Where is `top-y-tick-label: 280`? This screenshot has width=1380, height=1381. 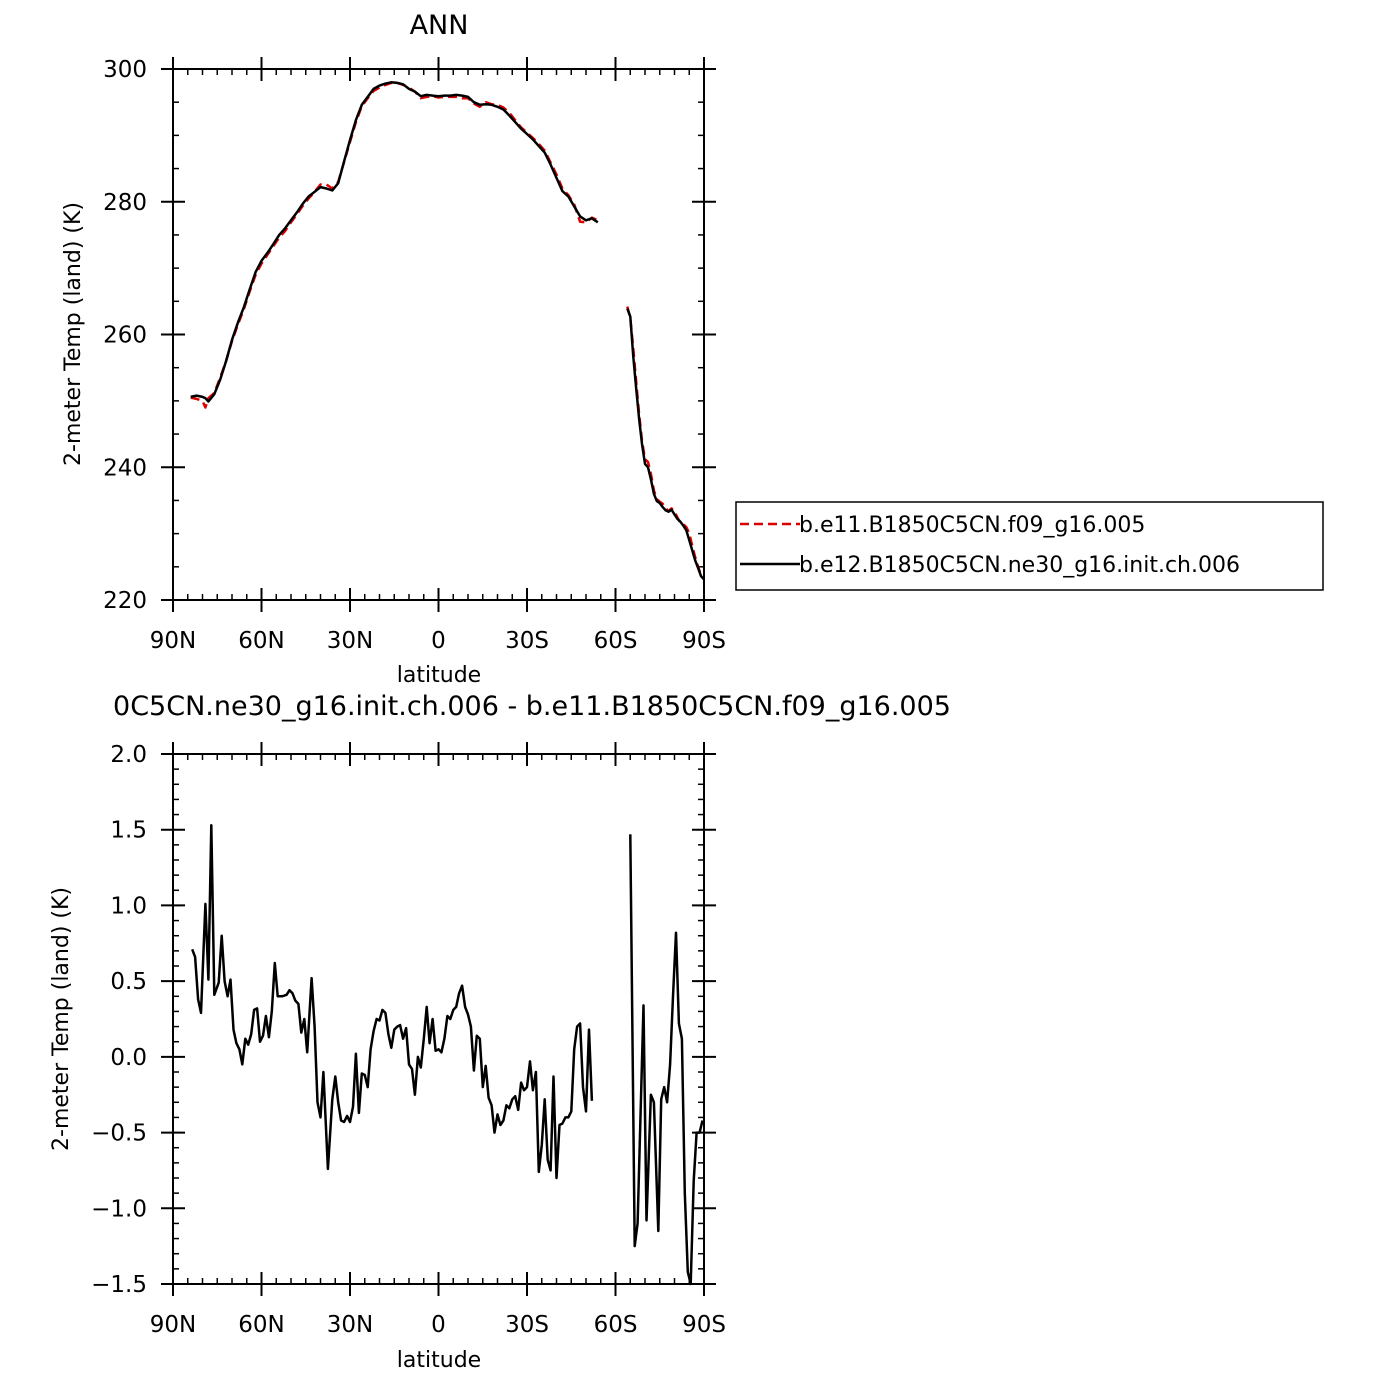 top-y-tick-label: 280 is located at coordinates (125, 203).